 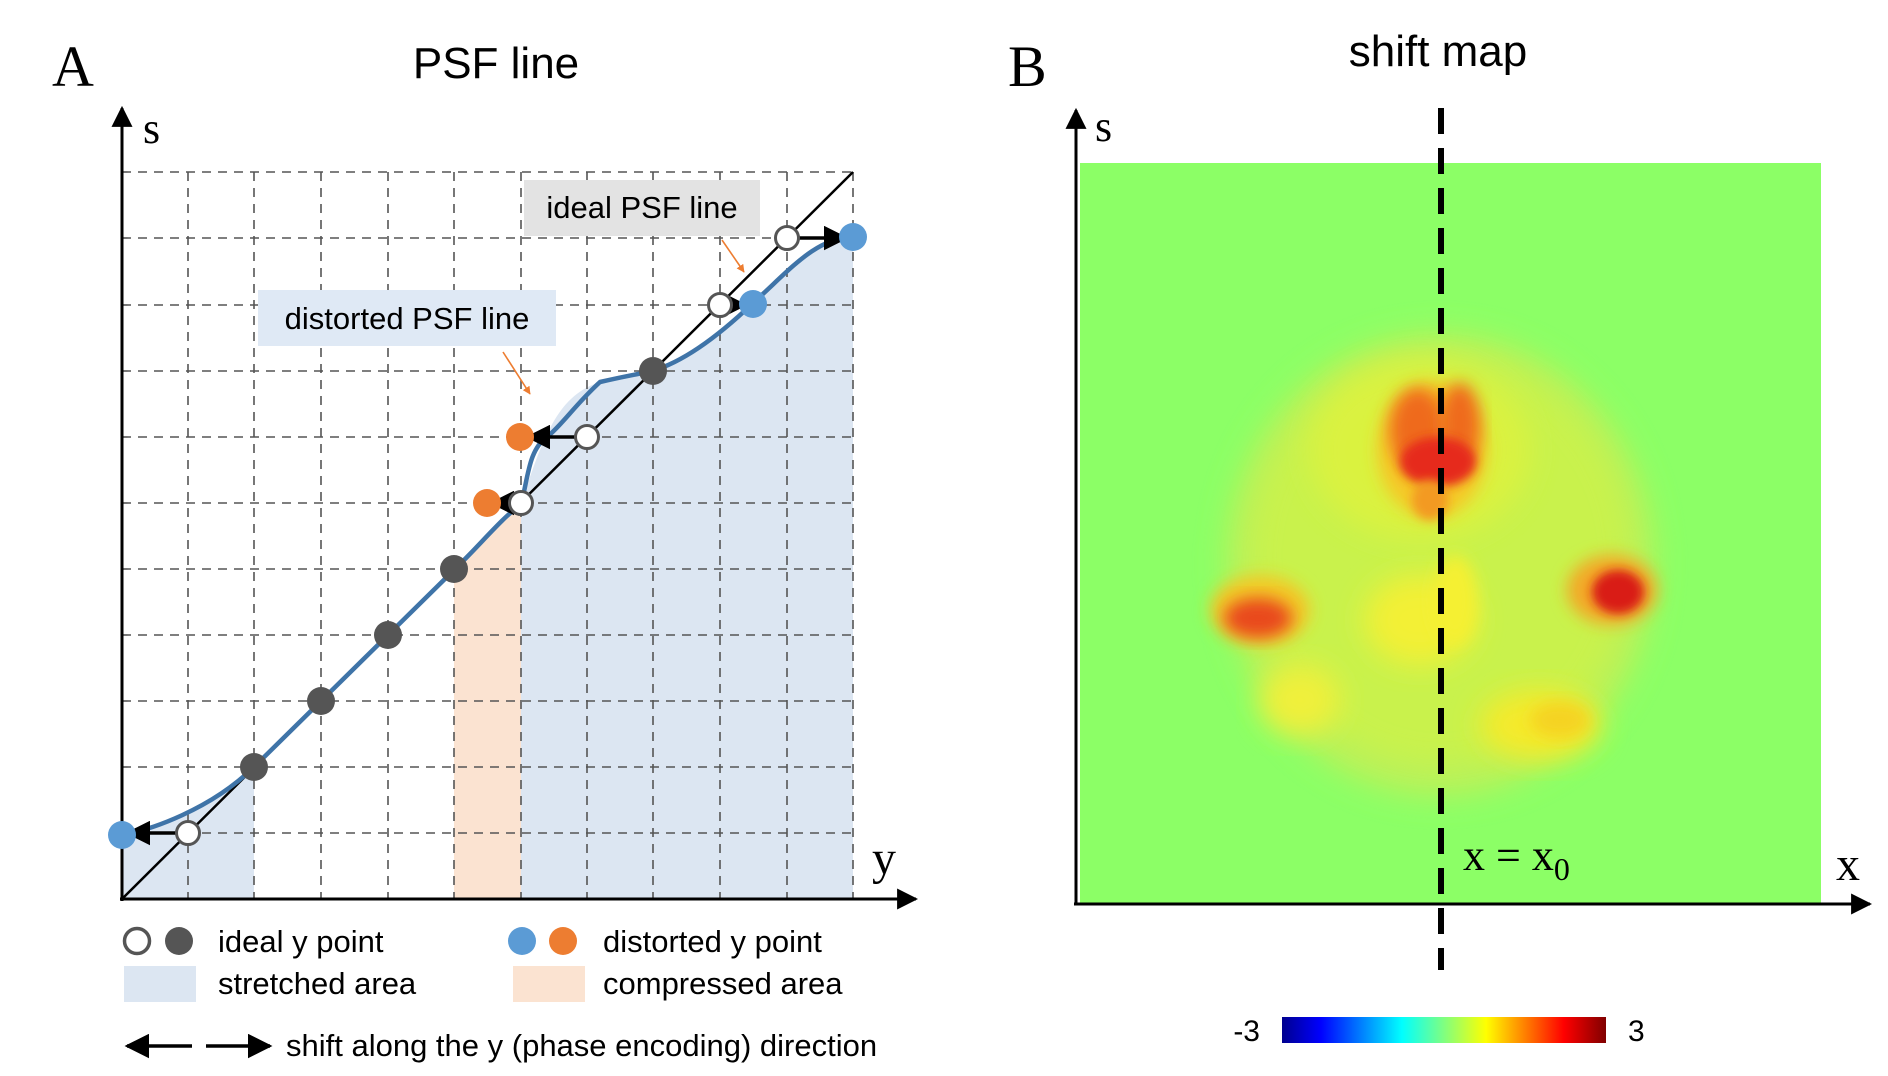 I want to click on distorted-callout-arrow, so click(x=516, y=373).